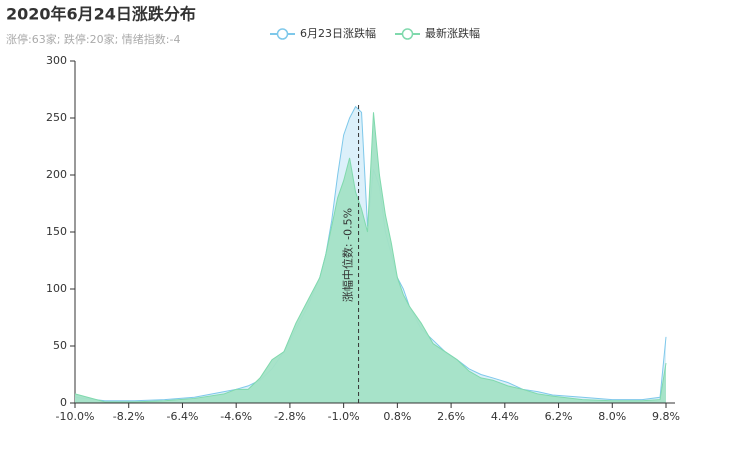 Image resolution: width=750 pixels, height=467 pixels. Describe the element at coordinates (348, 255) in the screenshot. I see `median-label: 涨幅中位数: -0.5%` at that location.